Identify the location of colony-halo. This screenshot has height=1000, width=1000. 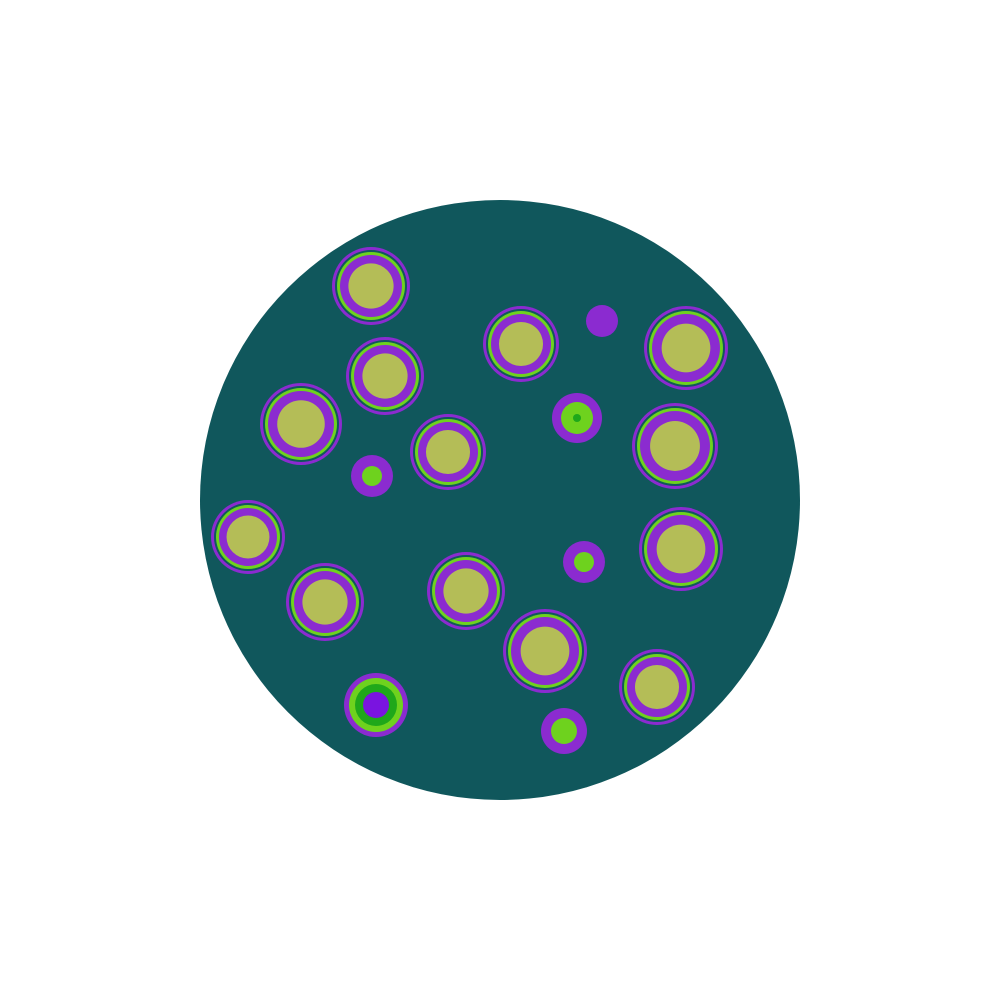
(602, 321).